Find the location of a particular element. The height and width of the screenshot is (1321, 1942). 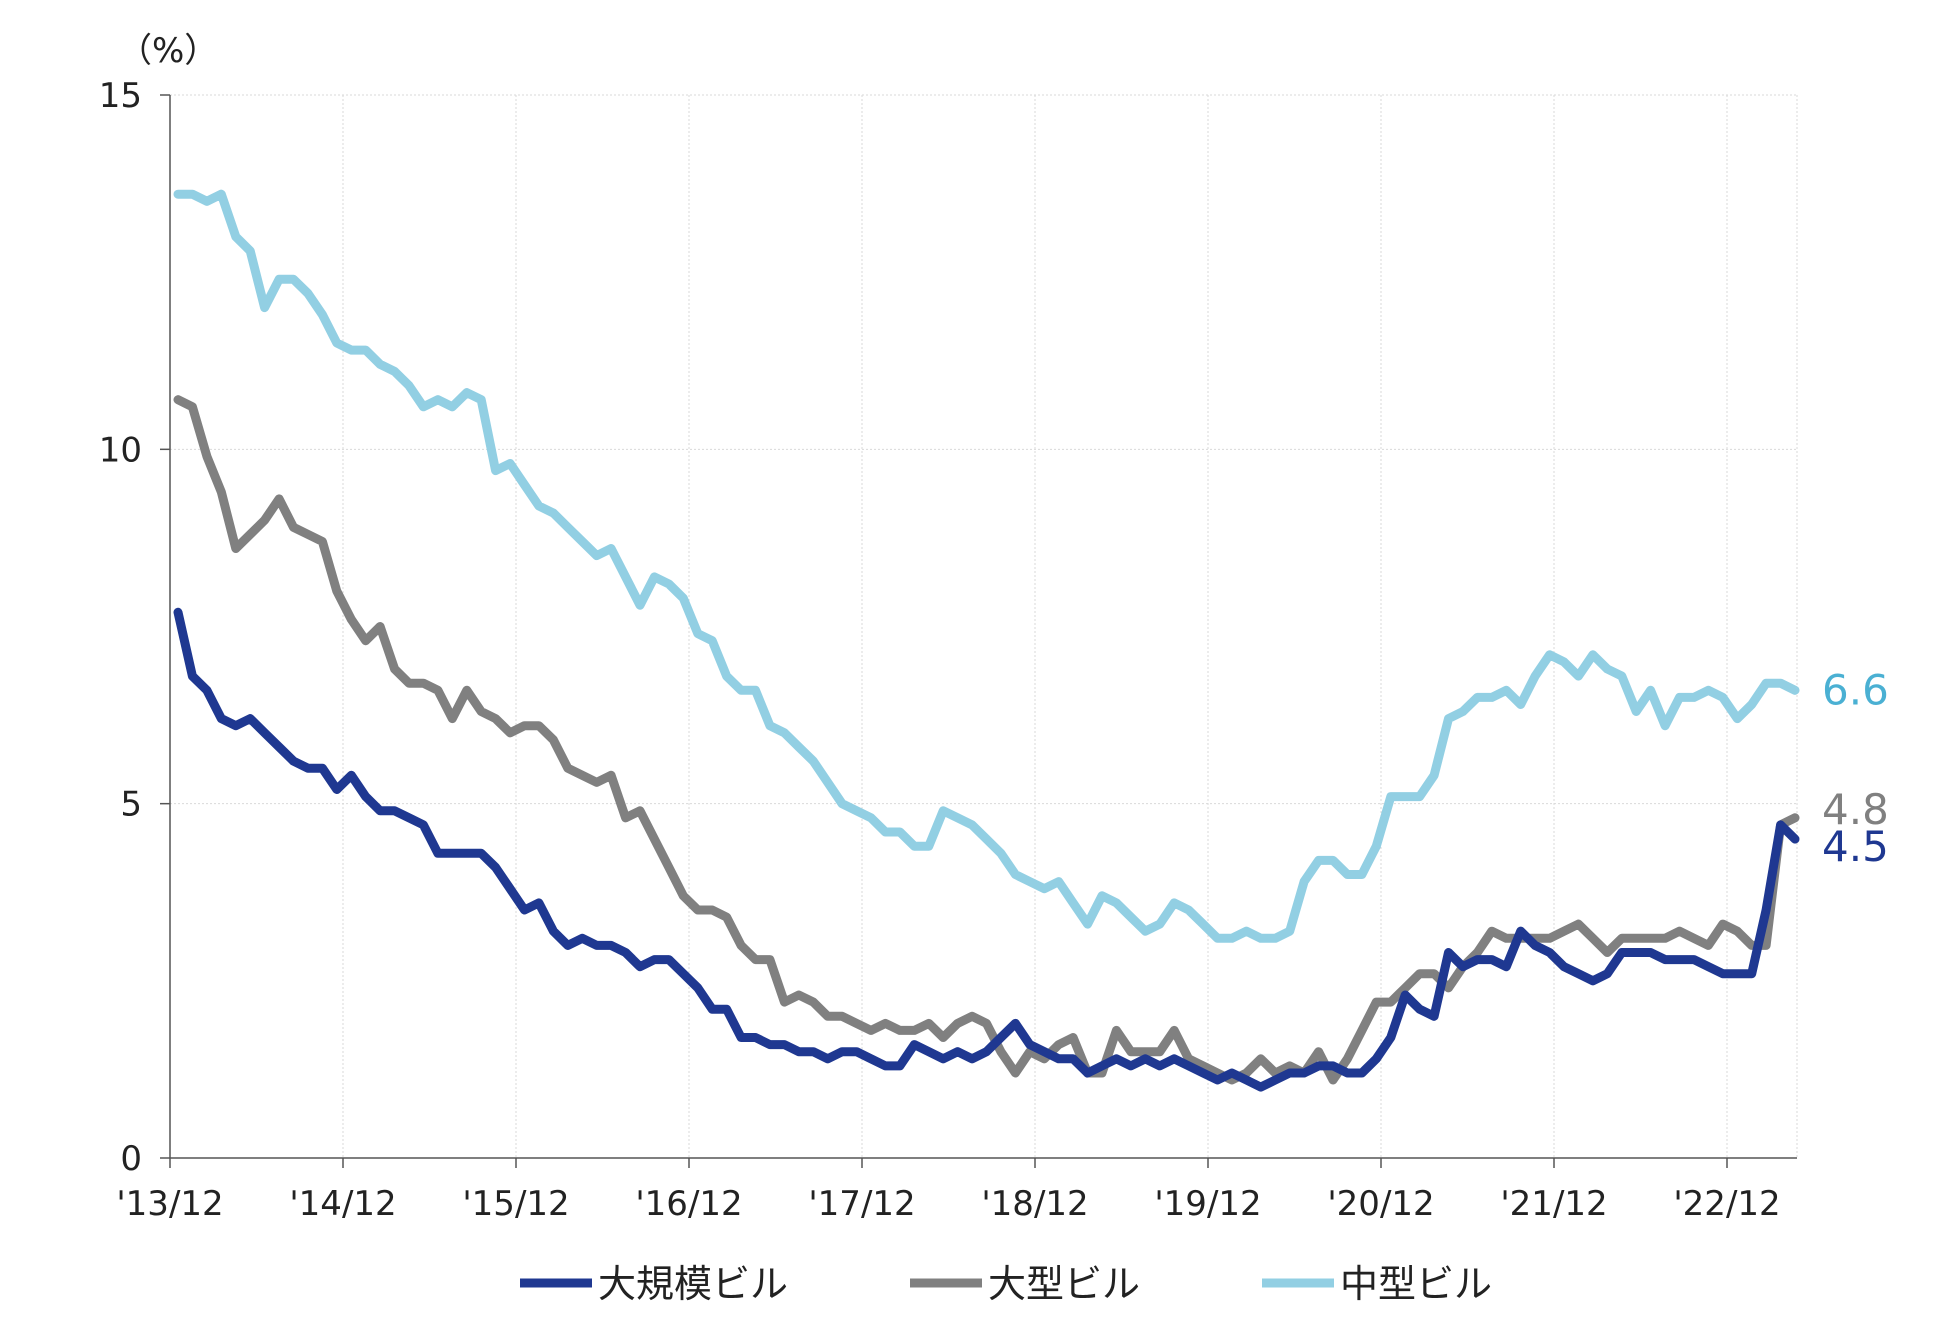

y-tick-label: 10 is located at coordinates (120, 450).